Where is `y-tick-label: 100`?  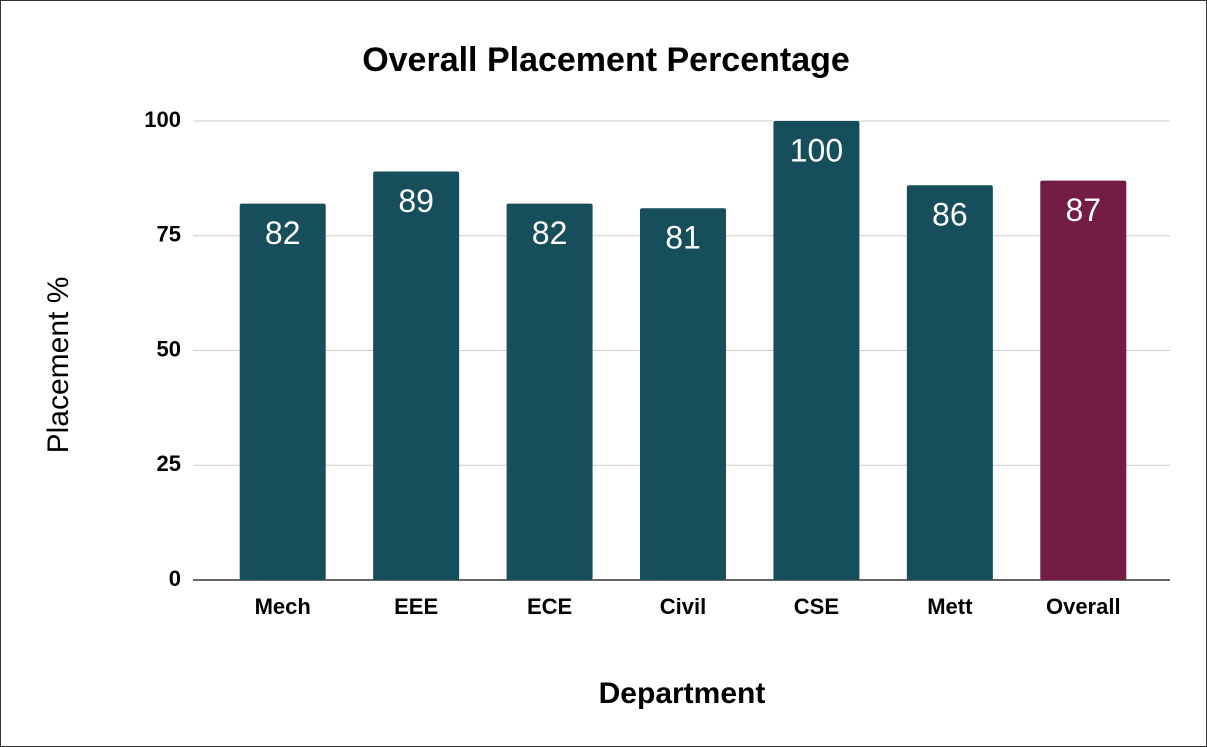
y-tick-label: 100 is located at coordinates (162, 119).